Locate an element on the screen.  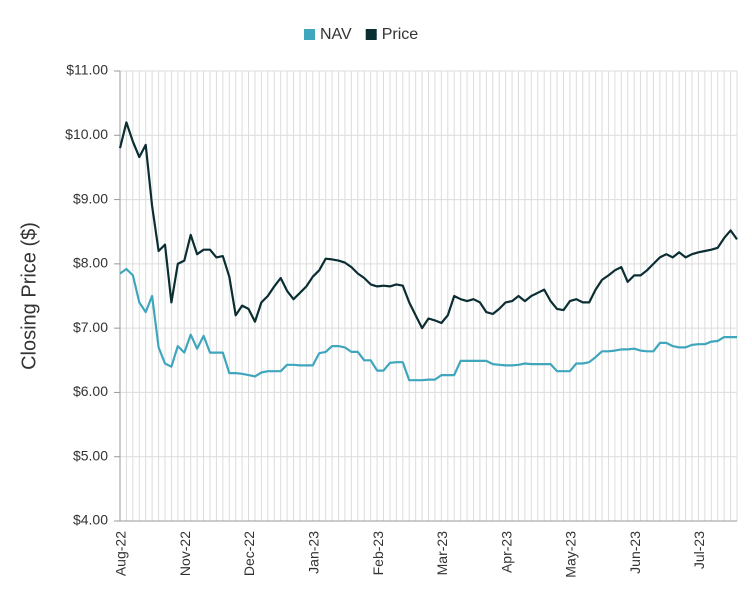
y-tick-label: $10.00 is located at coordinates (86, 134).